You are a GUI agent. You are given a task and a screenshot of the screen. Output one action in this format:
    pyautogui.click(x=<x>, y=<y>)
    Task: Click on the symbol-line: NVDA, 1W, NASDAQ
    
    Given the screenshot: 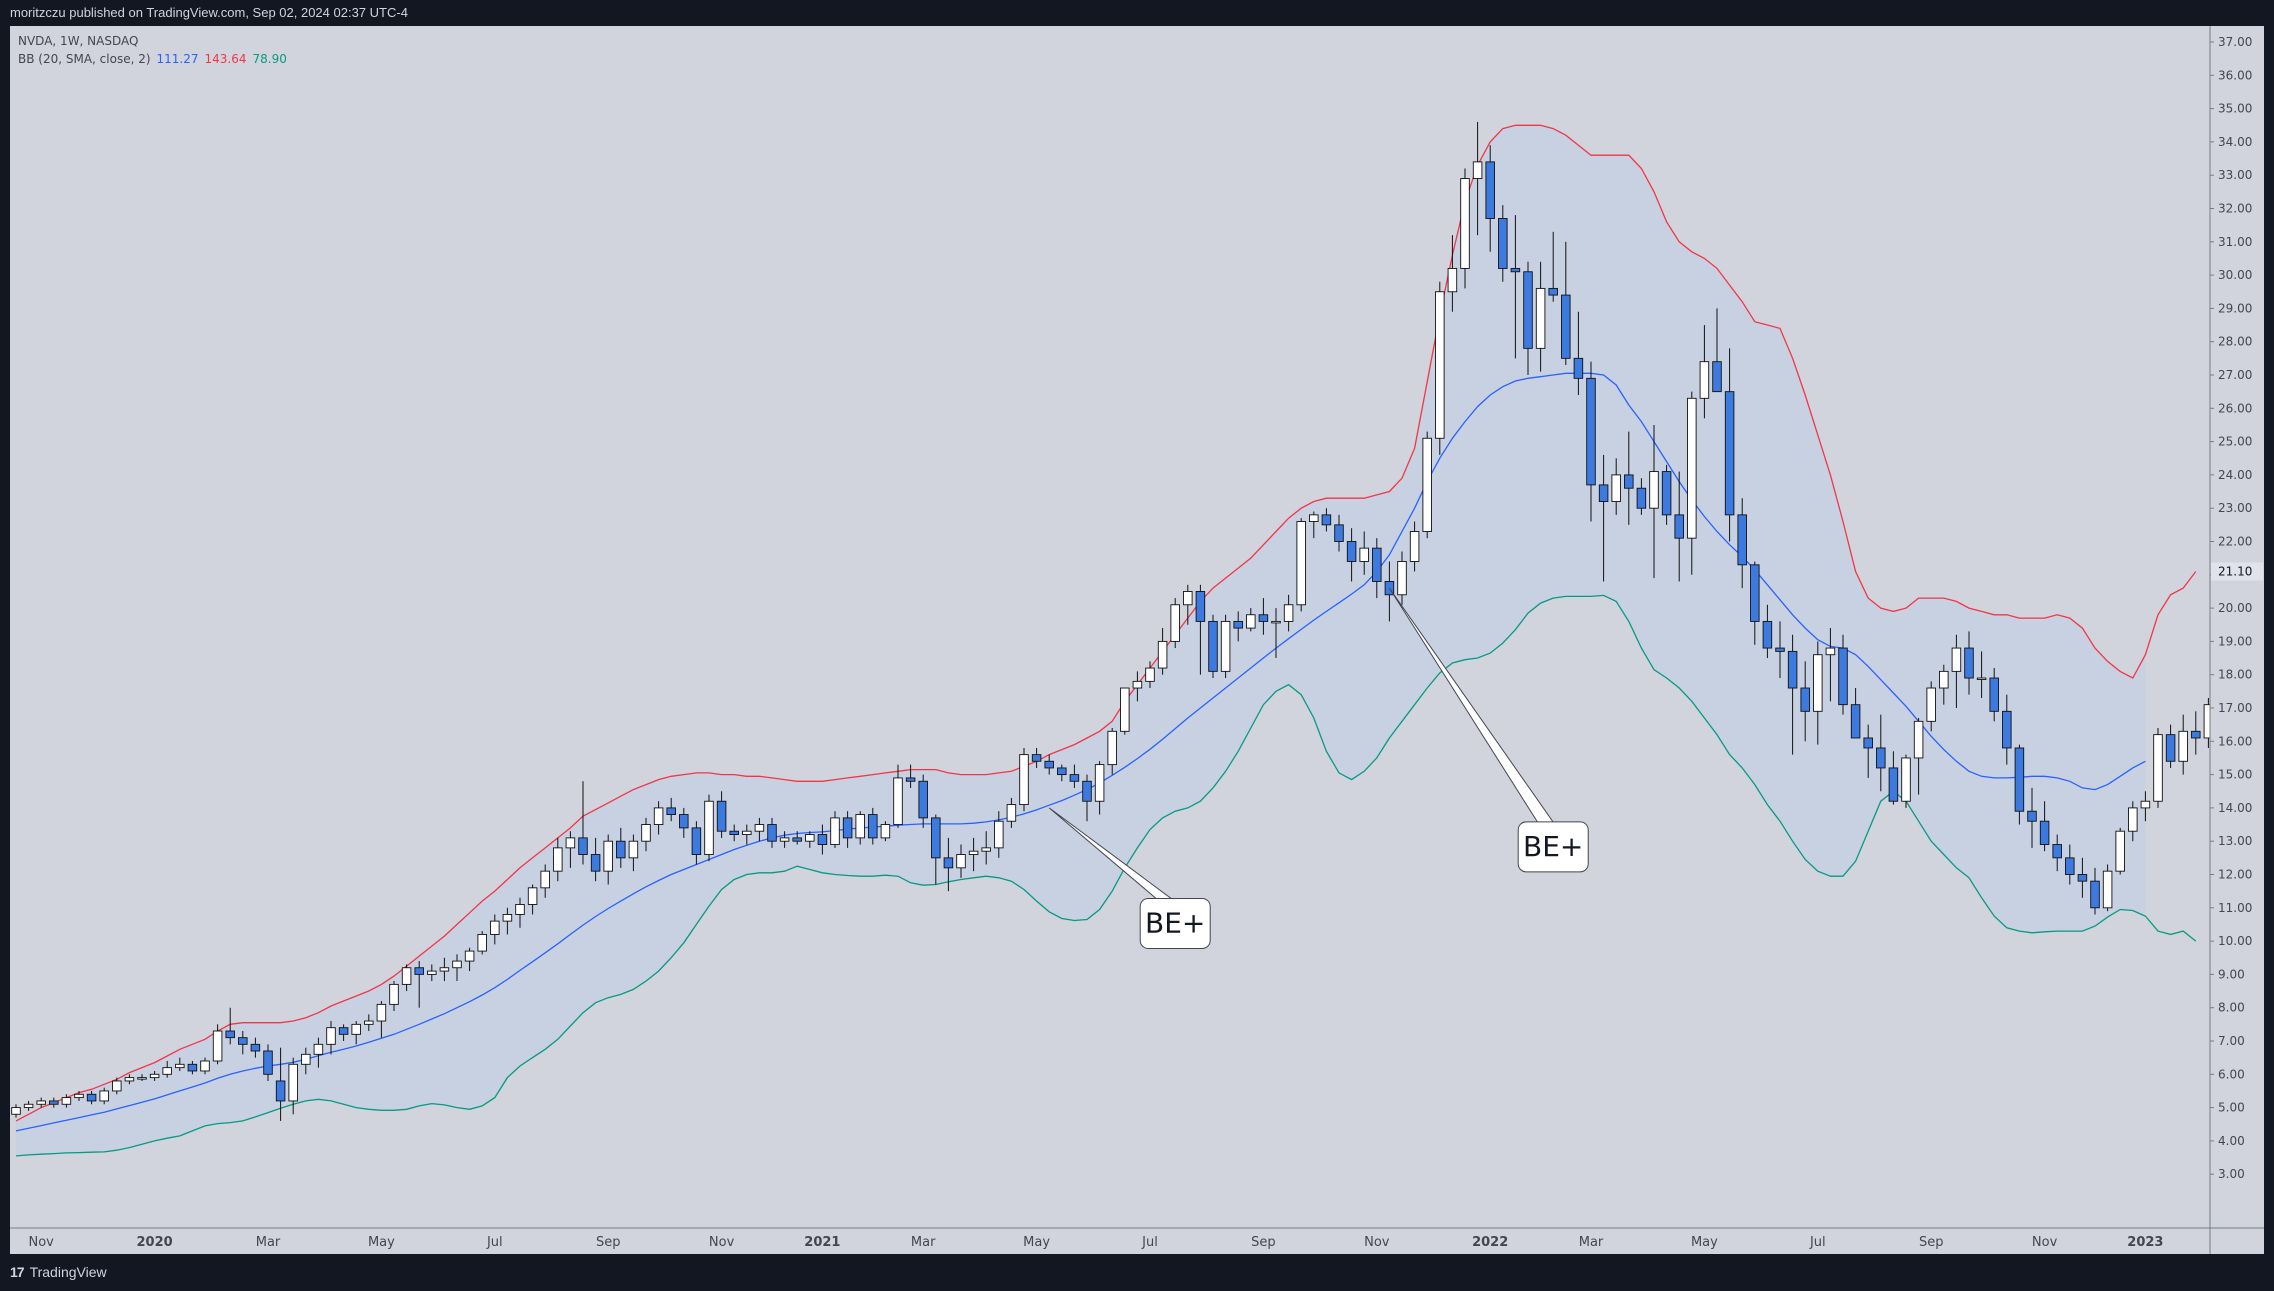 What is the action you would take?
    pyautogui.click(x=78, y=41)
    